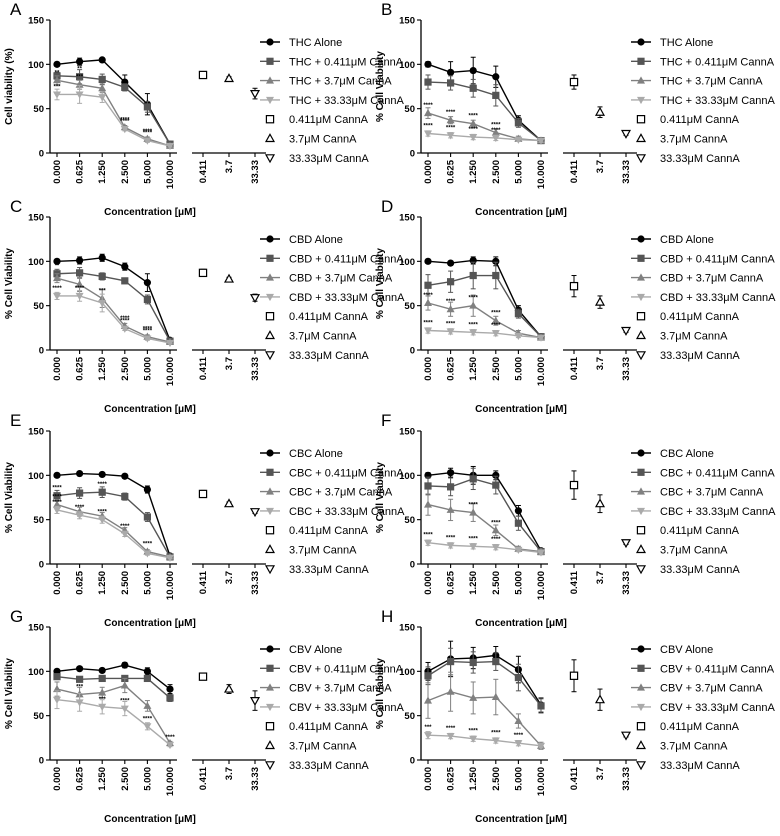  I want to click on x-tick-label: 0.625, so click(80, 171).